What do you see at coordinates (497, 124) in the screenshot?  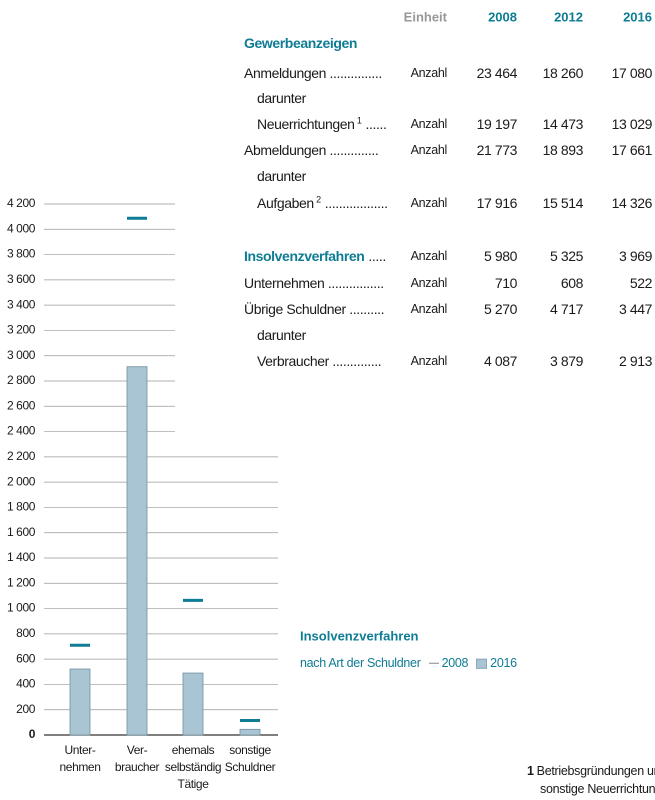 I see `cell-value: 19 197` at bounding box center [497, 124].